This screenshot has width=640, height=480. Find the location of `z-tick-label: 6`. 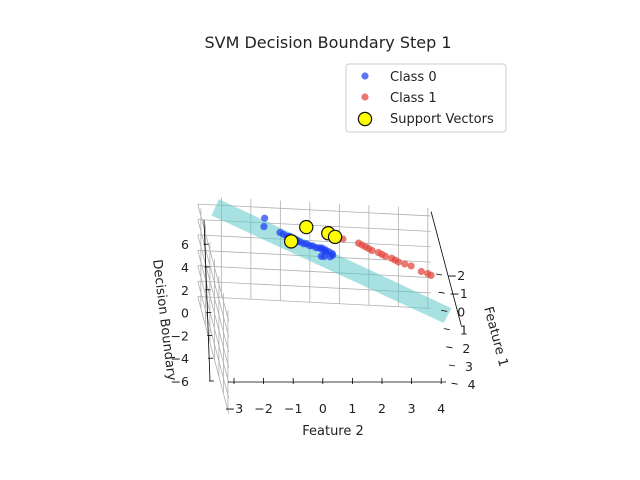

z-tick-label: 6 is located at coordinates (185, 244).